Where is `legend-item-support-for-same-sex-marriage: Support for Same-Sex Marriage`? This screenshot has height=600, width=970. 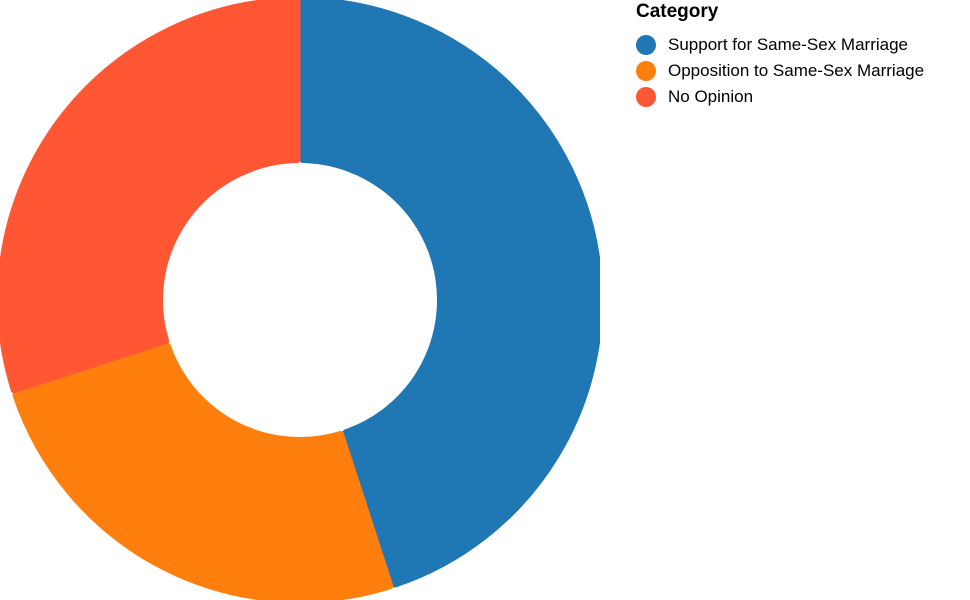 legend-item-support-for-same-sex-marriage: Support for Same-Sex Marriage is located at coordinates (780, 45).